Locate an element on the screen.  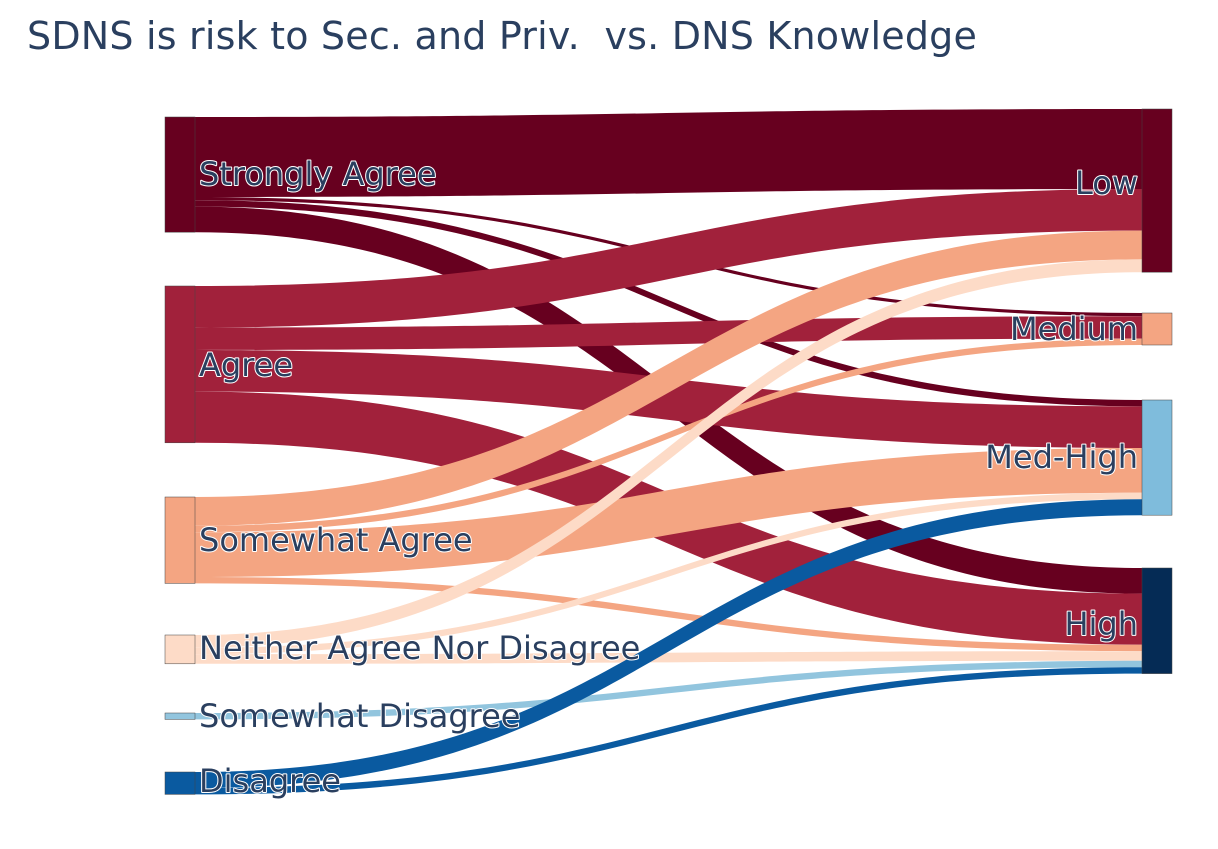
source-label-somewhat-disagree: Somewhat Disagree is located at coordinates (359, 716).